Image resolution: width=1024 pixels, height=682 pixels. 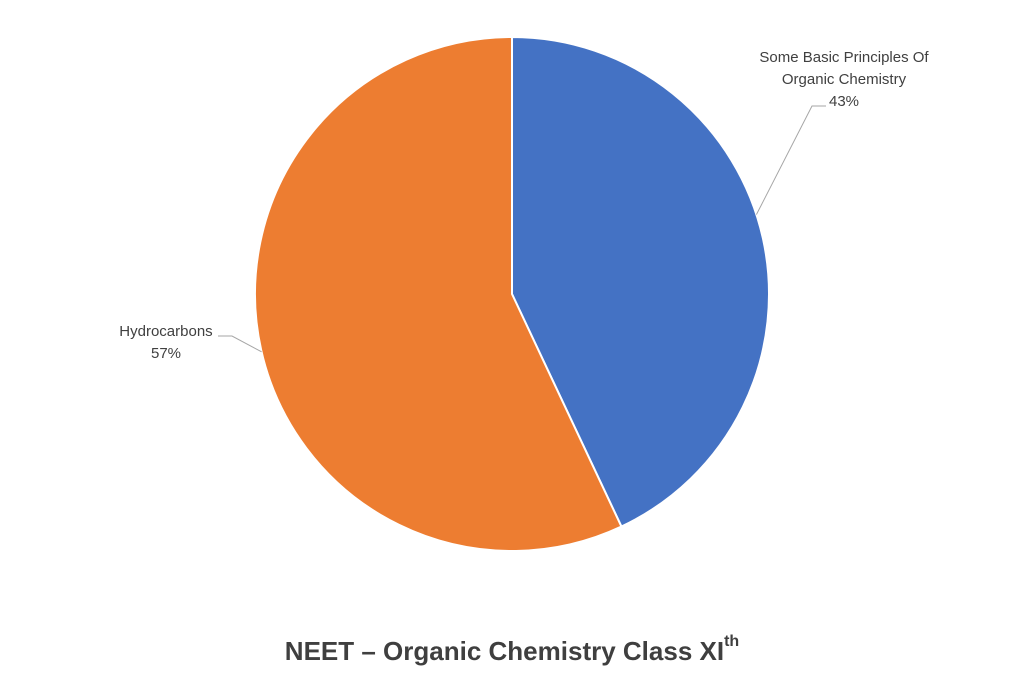 I want to click on chart-title-superscript: th, so click(x=732, y=642).